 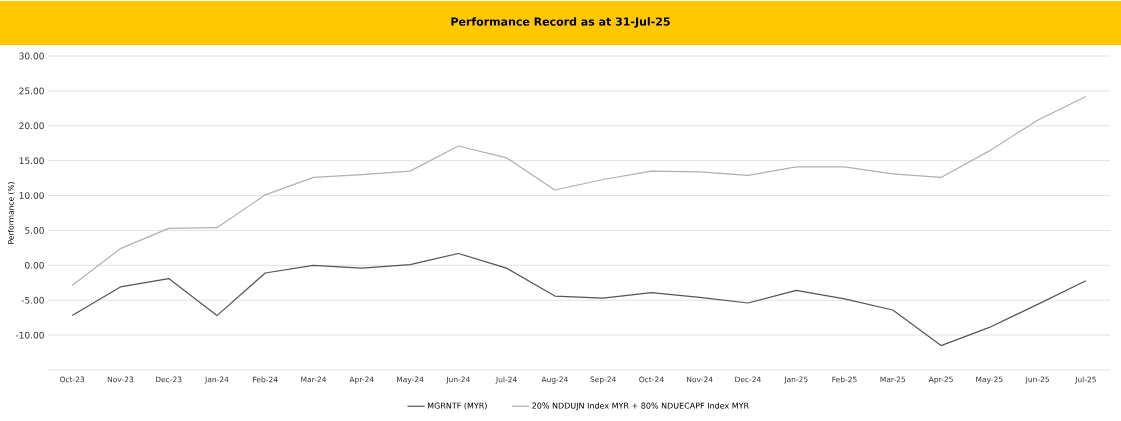 What do you see at coordinates (31, 126) in the screenshot?
I see `y-tick-label: 20.00` at bounding box center [31, 126].